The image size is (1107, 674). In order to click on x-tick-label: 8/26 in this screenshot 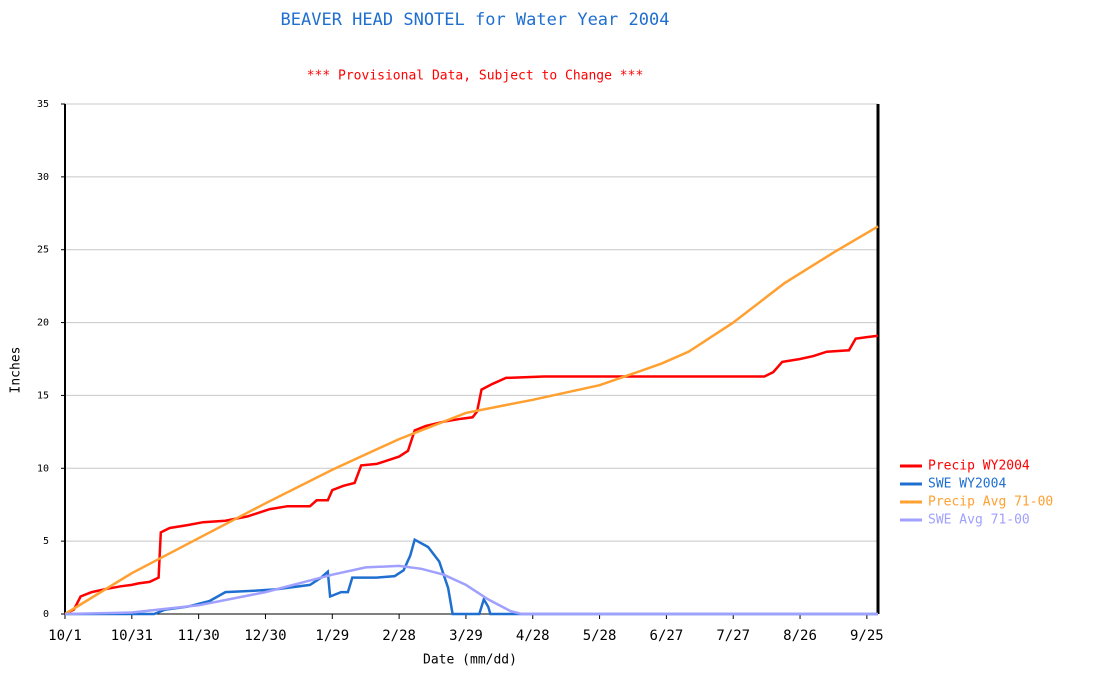, I will do `click(800, 636)`.